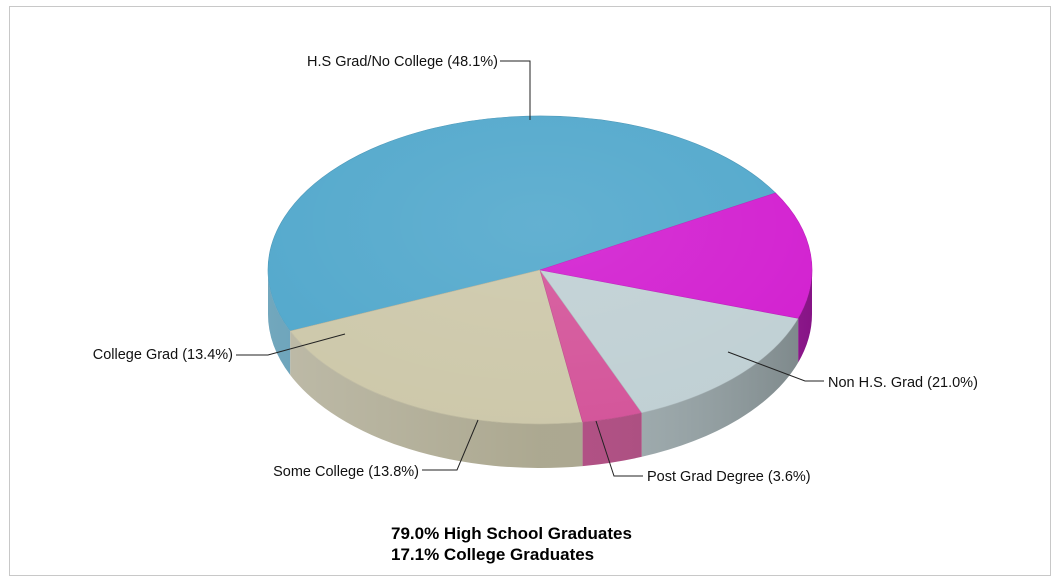  I want to click on label-h-s-grad-no-college: H.S Grad/No College (48.1%), so click(402, 62).